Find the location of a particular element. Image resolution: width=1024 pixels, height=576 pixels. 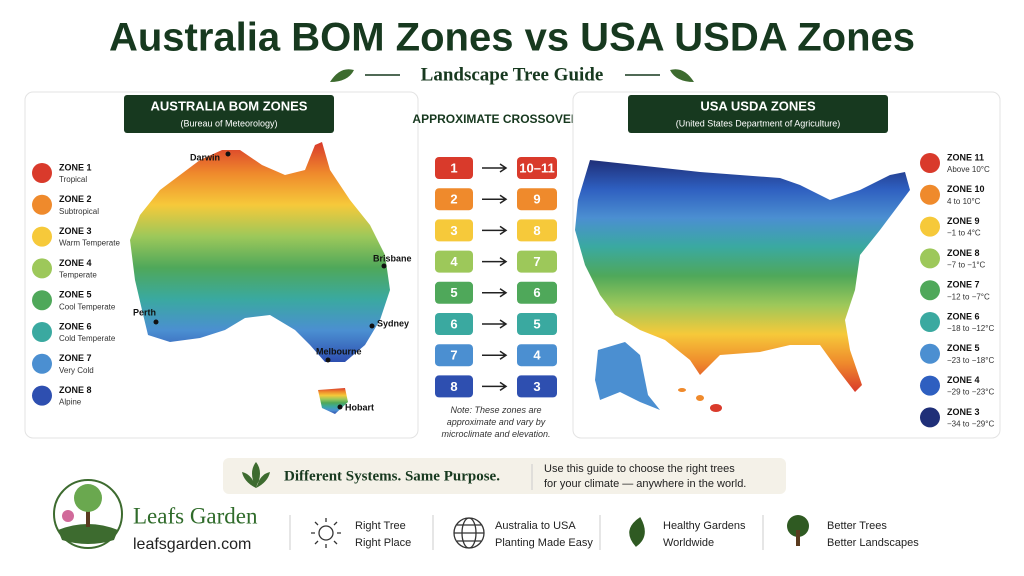

zone-desc: Subtropical is located at coordinates (79, 211).